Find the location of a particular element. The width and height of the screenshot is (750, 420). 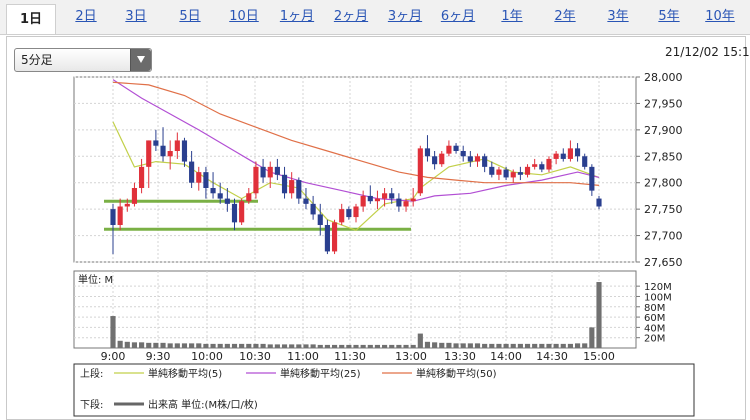

tab-13: 5年 is located at coordinates (669, 16).